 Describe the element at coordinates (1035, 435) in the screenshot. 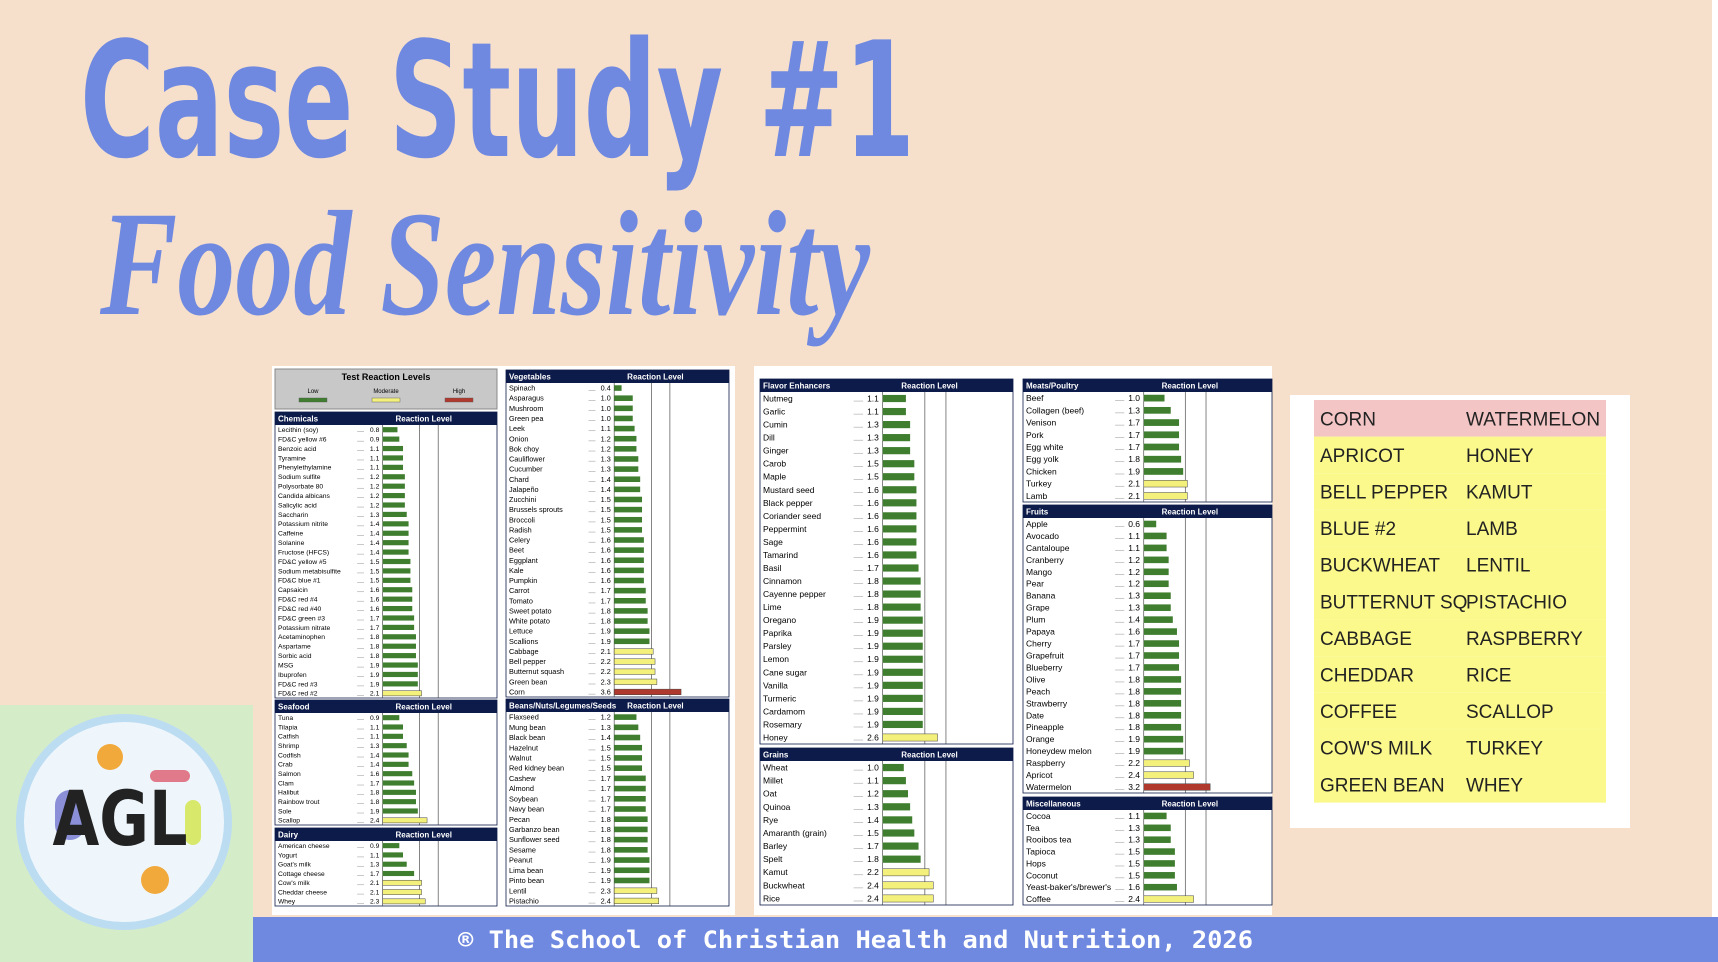

I see `food-name: Pork` at that location.